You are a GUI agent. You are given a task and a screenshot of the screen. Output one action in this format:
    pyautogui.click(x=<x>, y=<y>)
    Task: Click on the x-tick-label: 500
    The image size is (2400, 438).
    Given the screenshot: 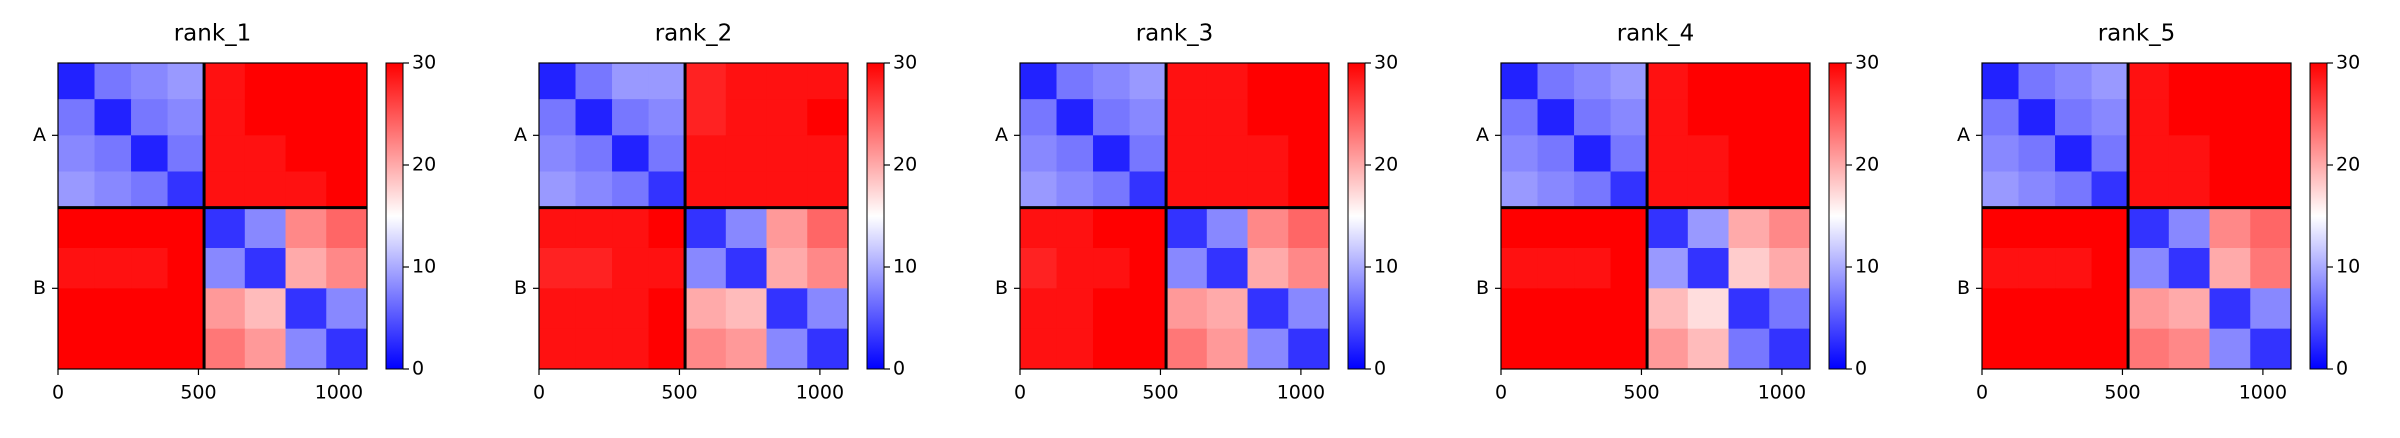 What is the action you would take?
    pyautogui.click(x=1641, y=393)
    